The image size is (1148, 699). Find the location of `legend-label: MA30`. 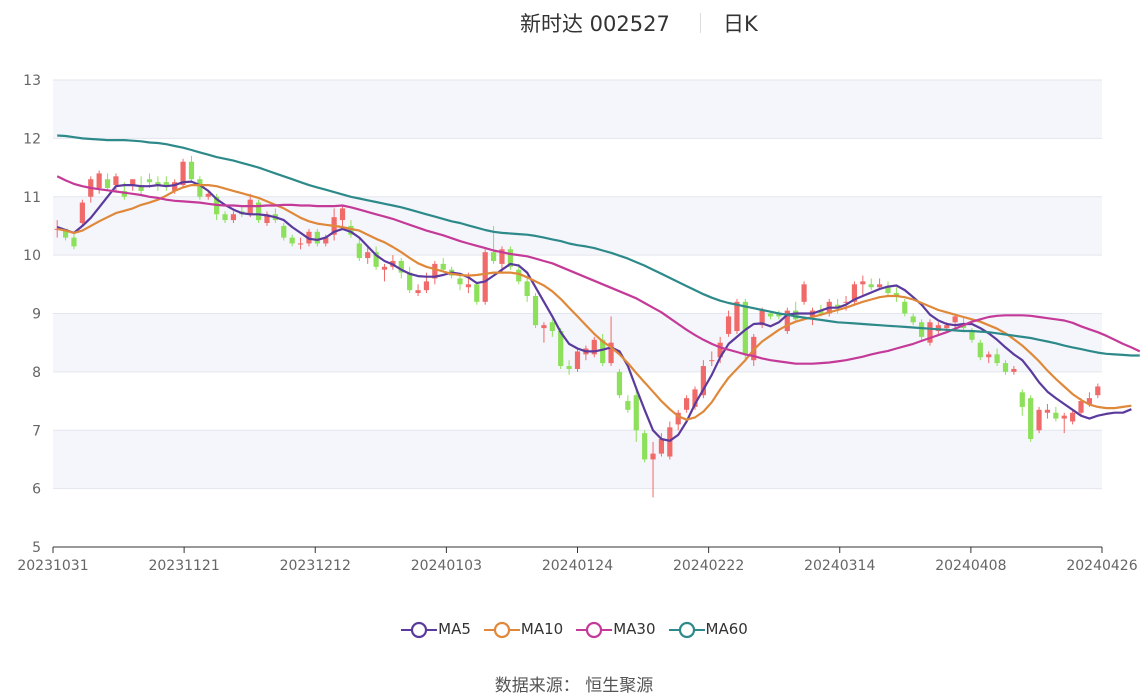

legend-label: MA30 is located at coordinates (634, 629).